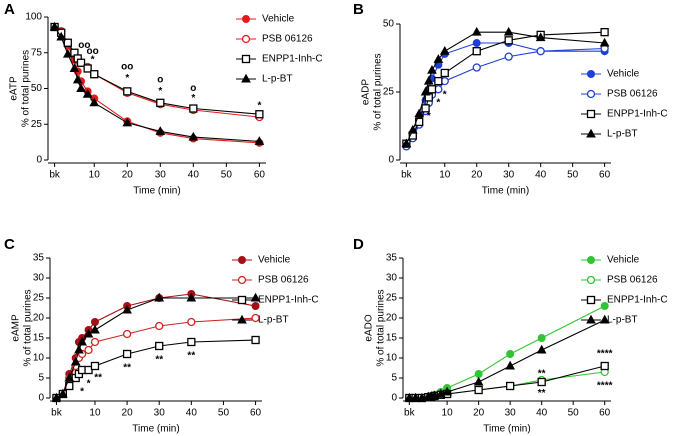 This screenshot has width=699, height=436. Describe the element at coordinates (392, 318) in the screenshot. I see `y-tick-label: 20` at that location.